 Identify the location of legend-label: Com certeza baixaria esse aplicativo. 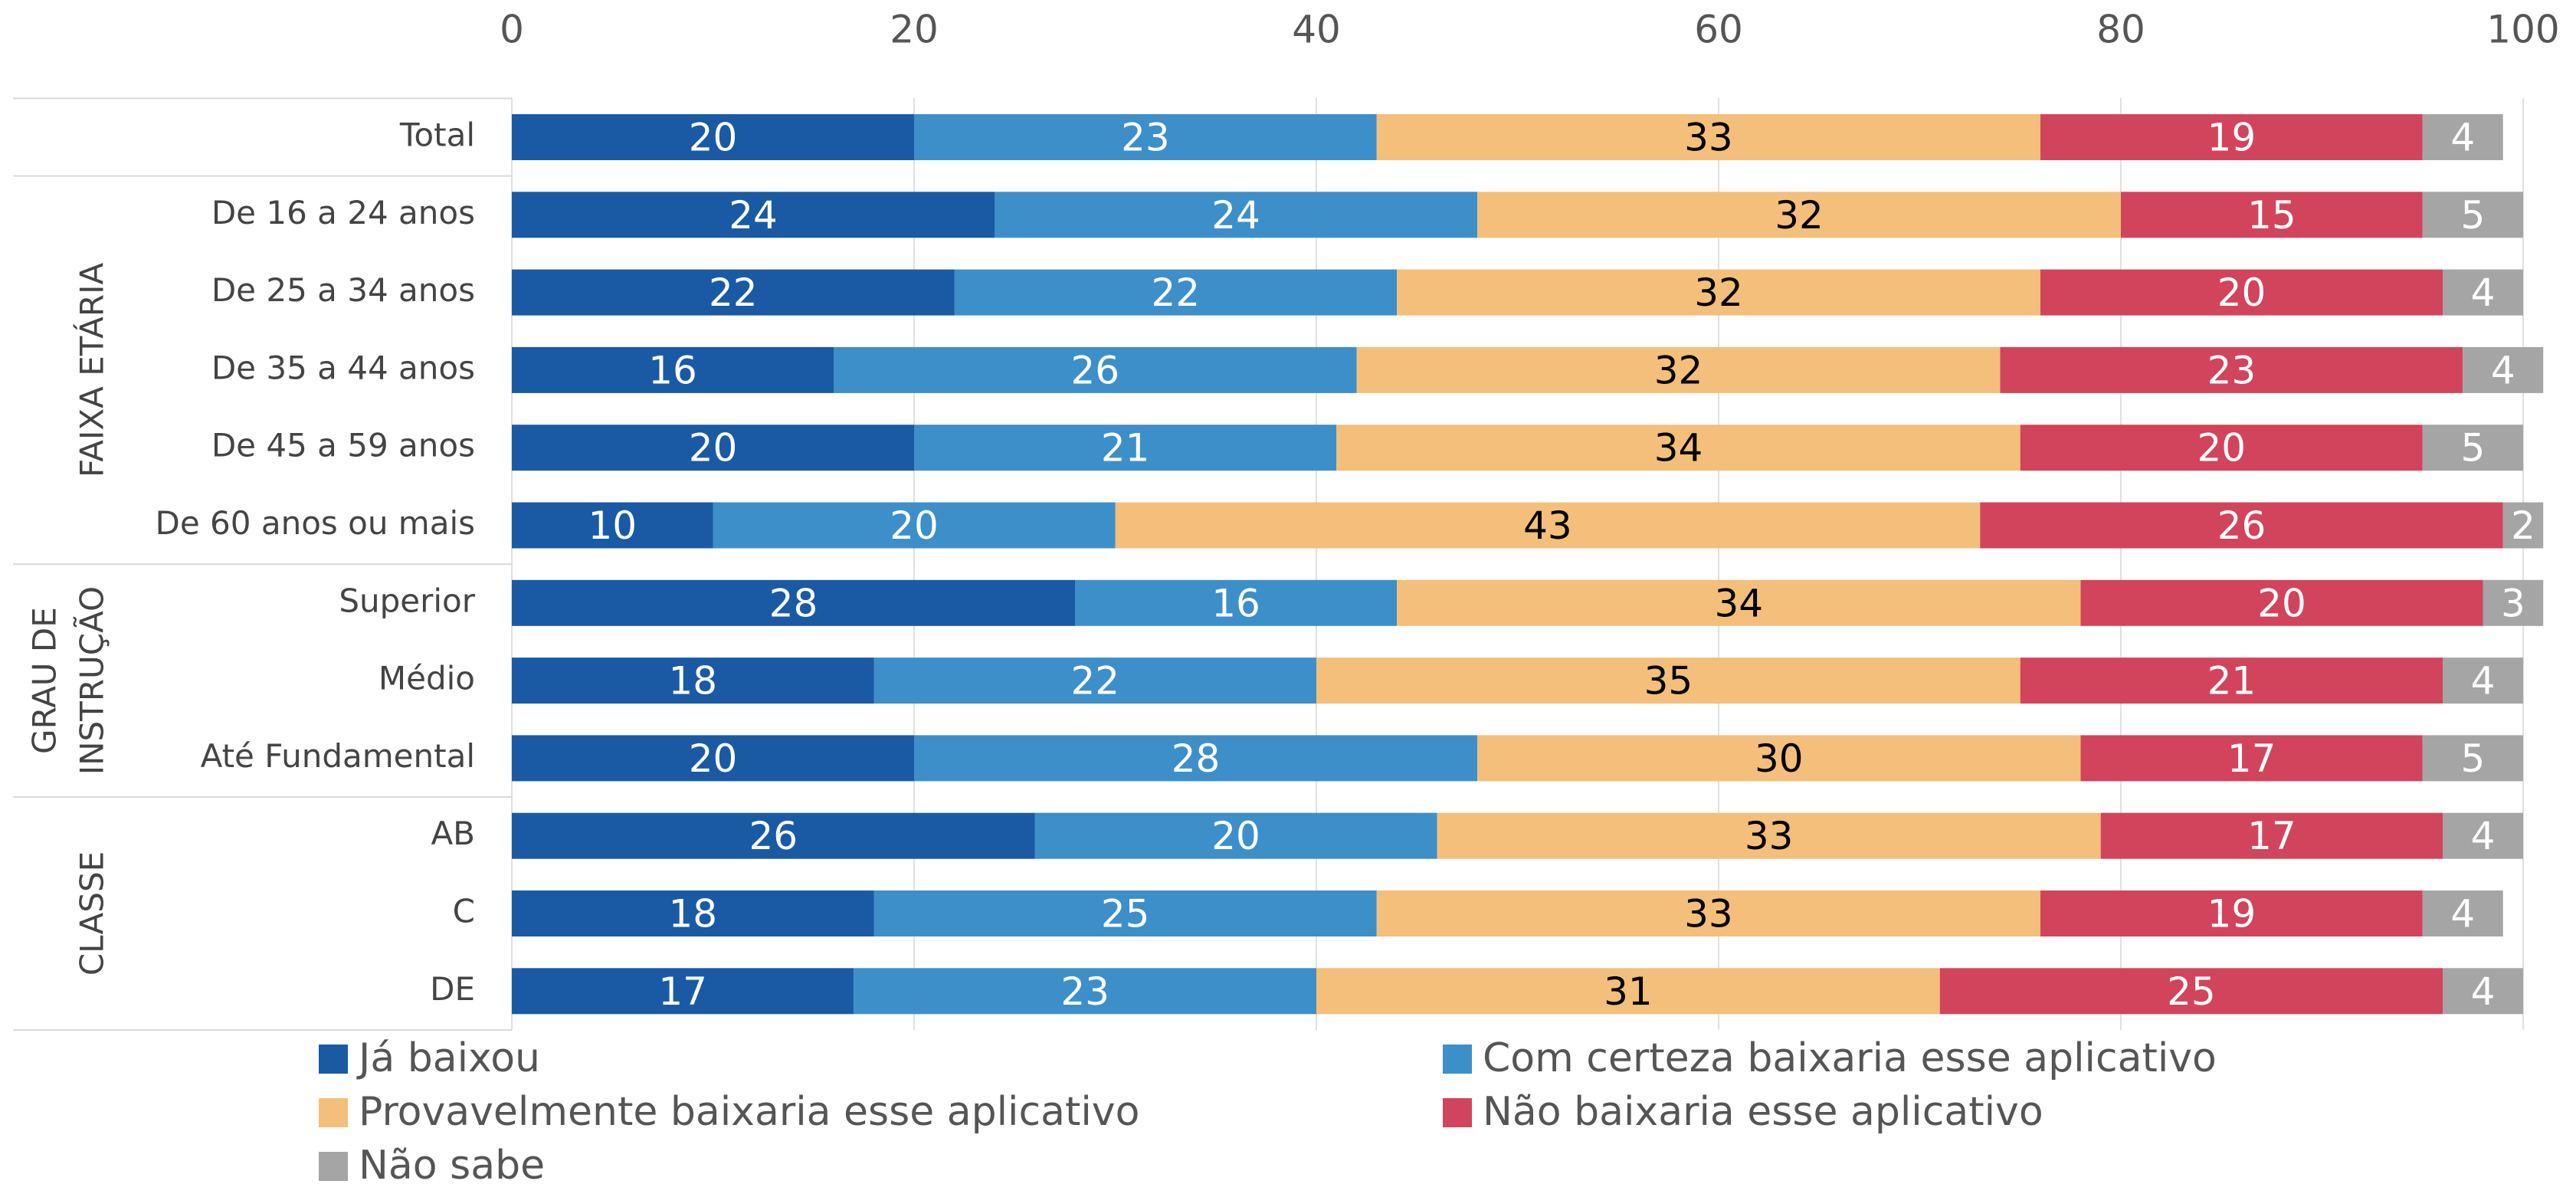
(1850, 1058).